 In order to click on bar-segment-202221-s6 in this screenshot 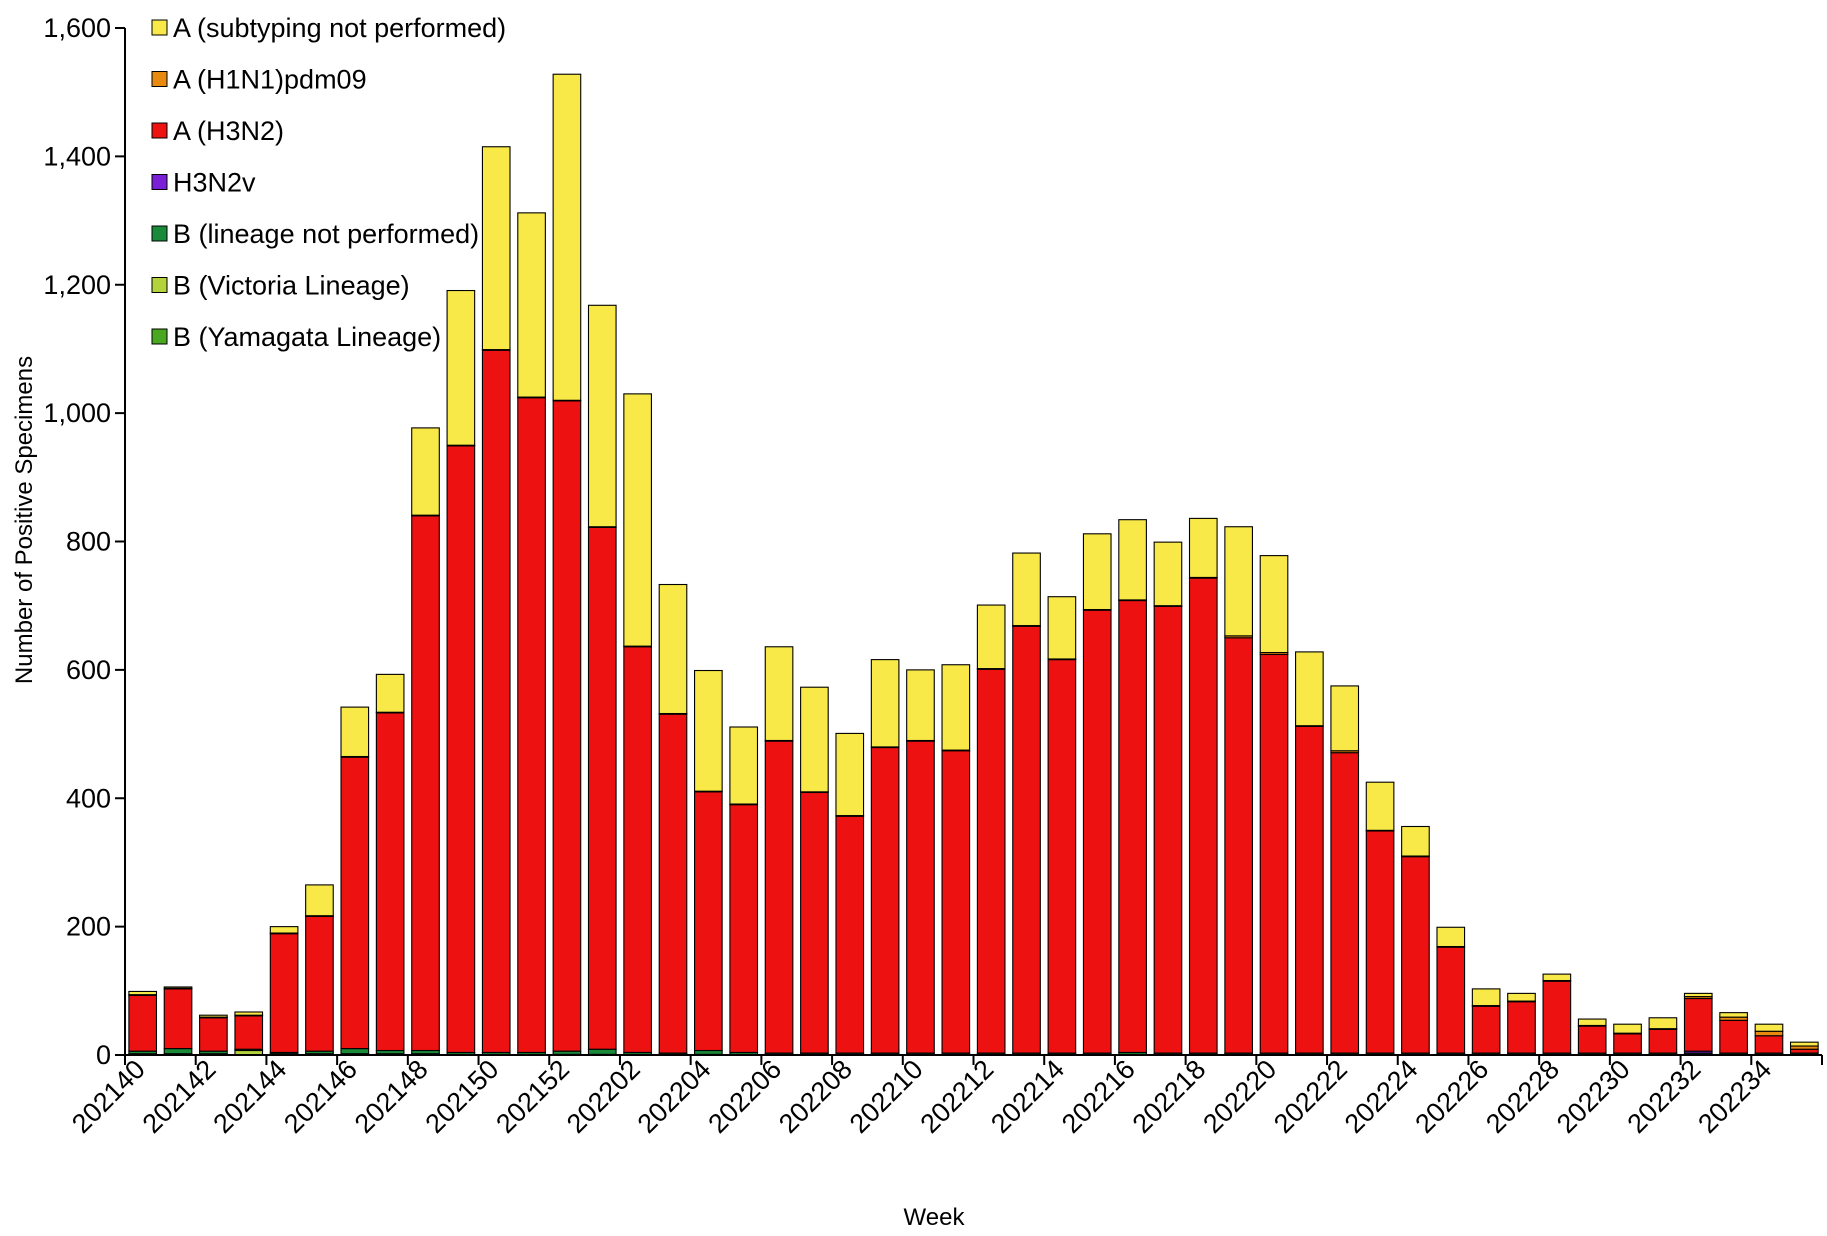, I will do `click(1309, 689)`.